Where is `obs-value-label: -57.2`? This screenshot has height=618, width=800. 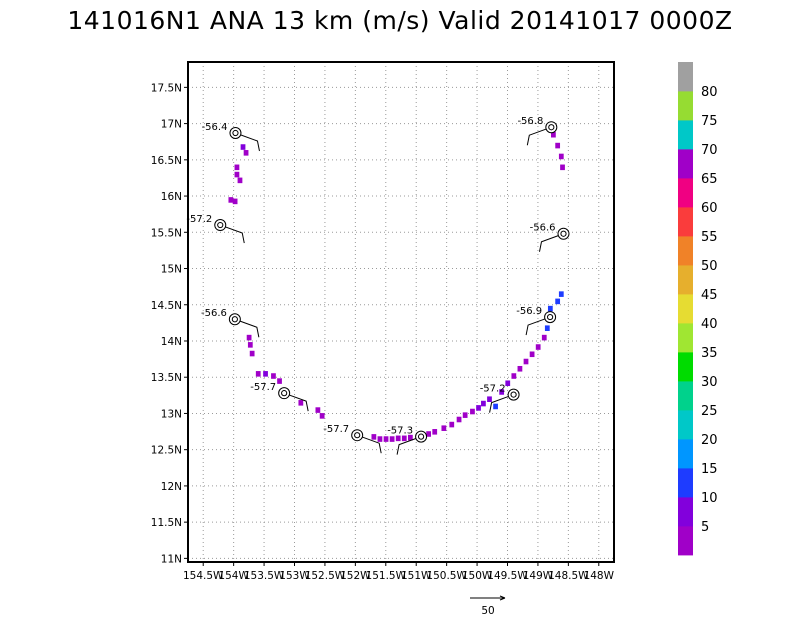
obs-value-label: -57.2 is located at coordinates (199, 219).